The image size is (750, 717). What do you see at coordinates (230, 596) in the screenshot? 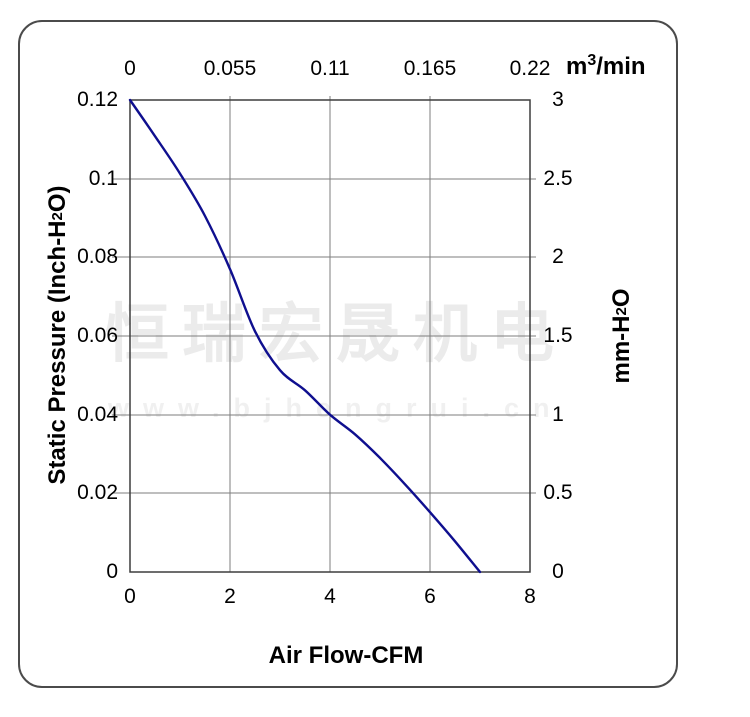
I see `x-bottom-tick-label: 2` at bounding box center [230, 596].